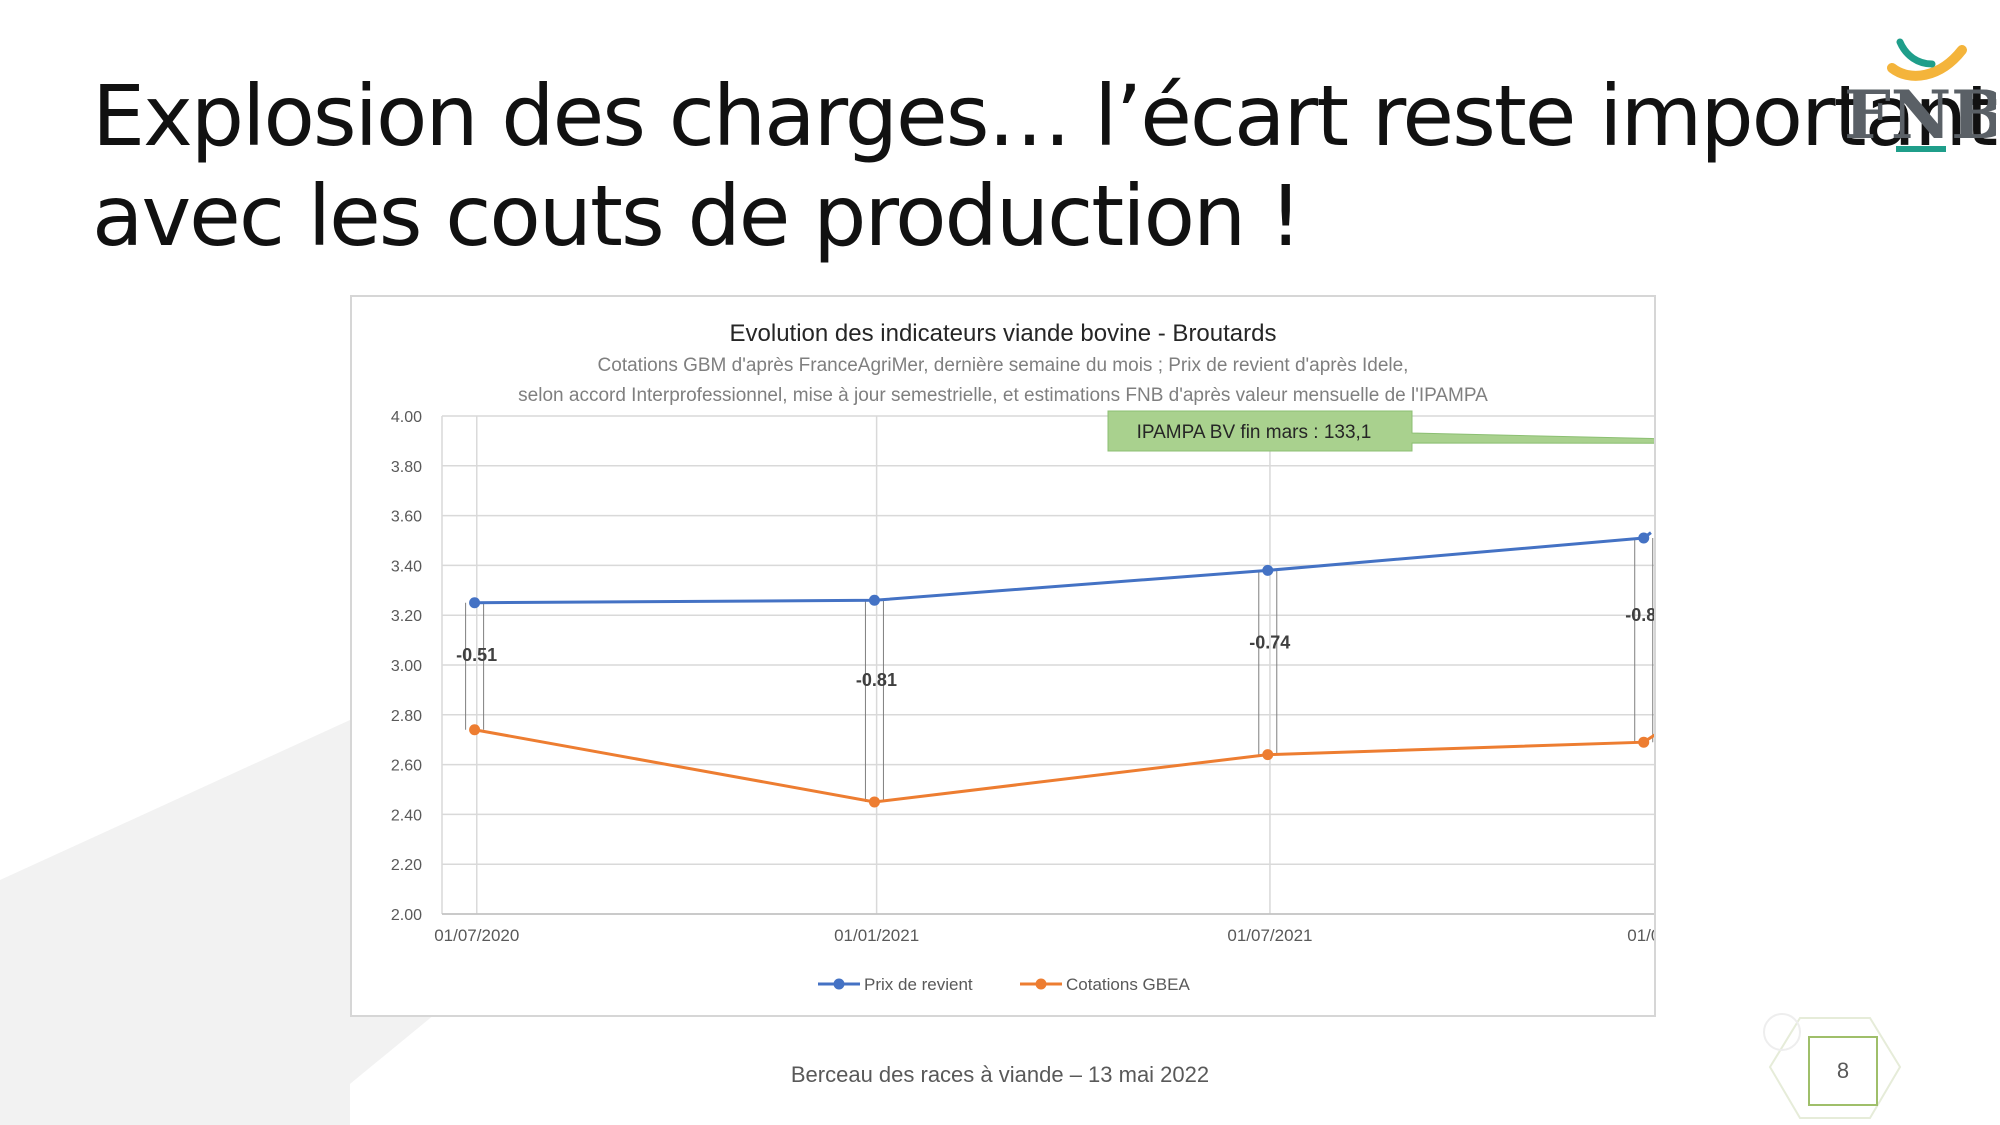 This screenshot has height=1125, width=2000. I want to click on x-tick-label: 01/07/2021, so click(1269, 935).